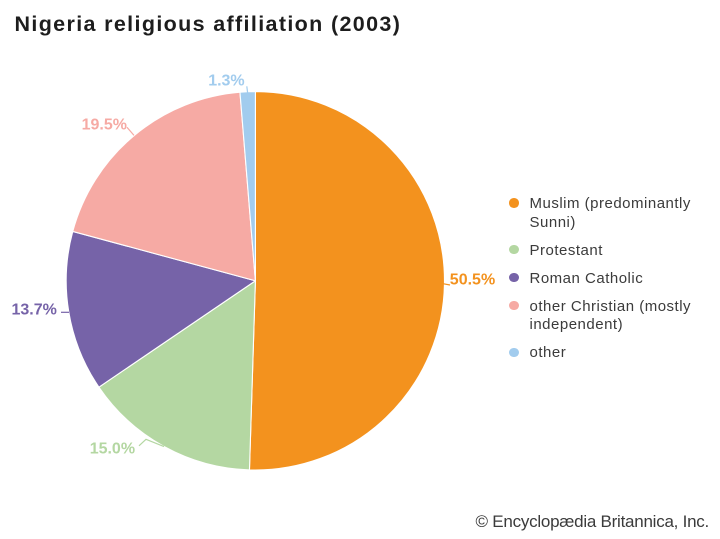 This screenshot has height=539, width=720. What do you see at coordinates (104, 124) in the screenshot?
I see `svg-text: 19.5%` at bounding box center [104, 124].